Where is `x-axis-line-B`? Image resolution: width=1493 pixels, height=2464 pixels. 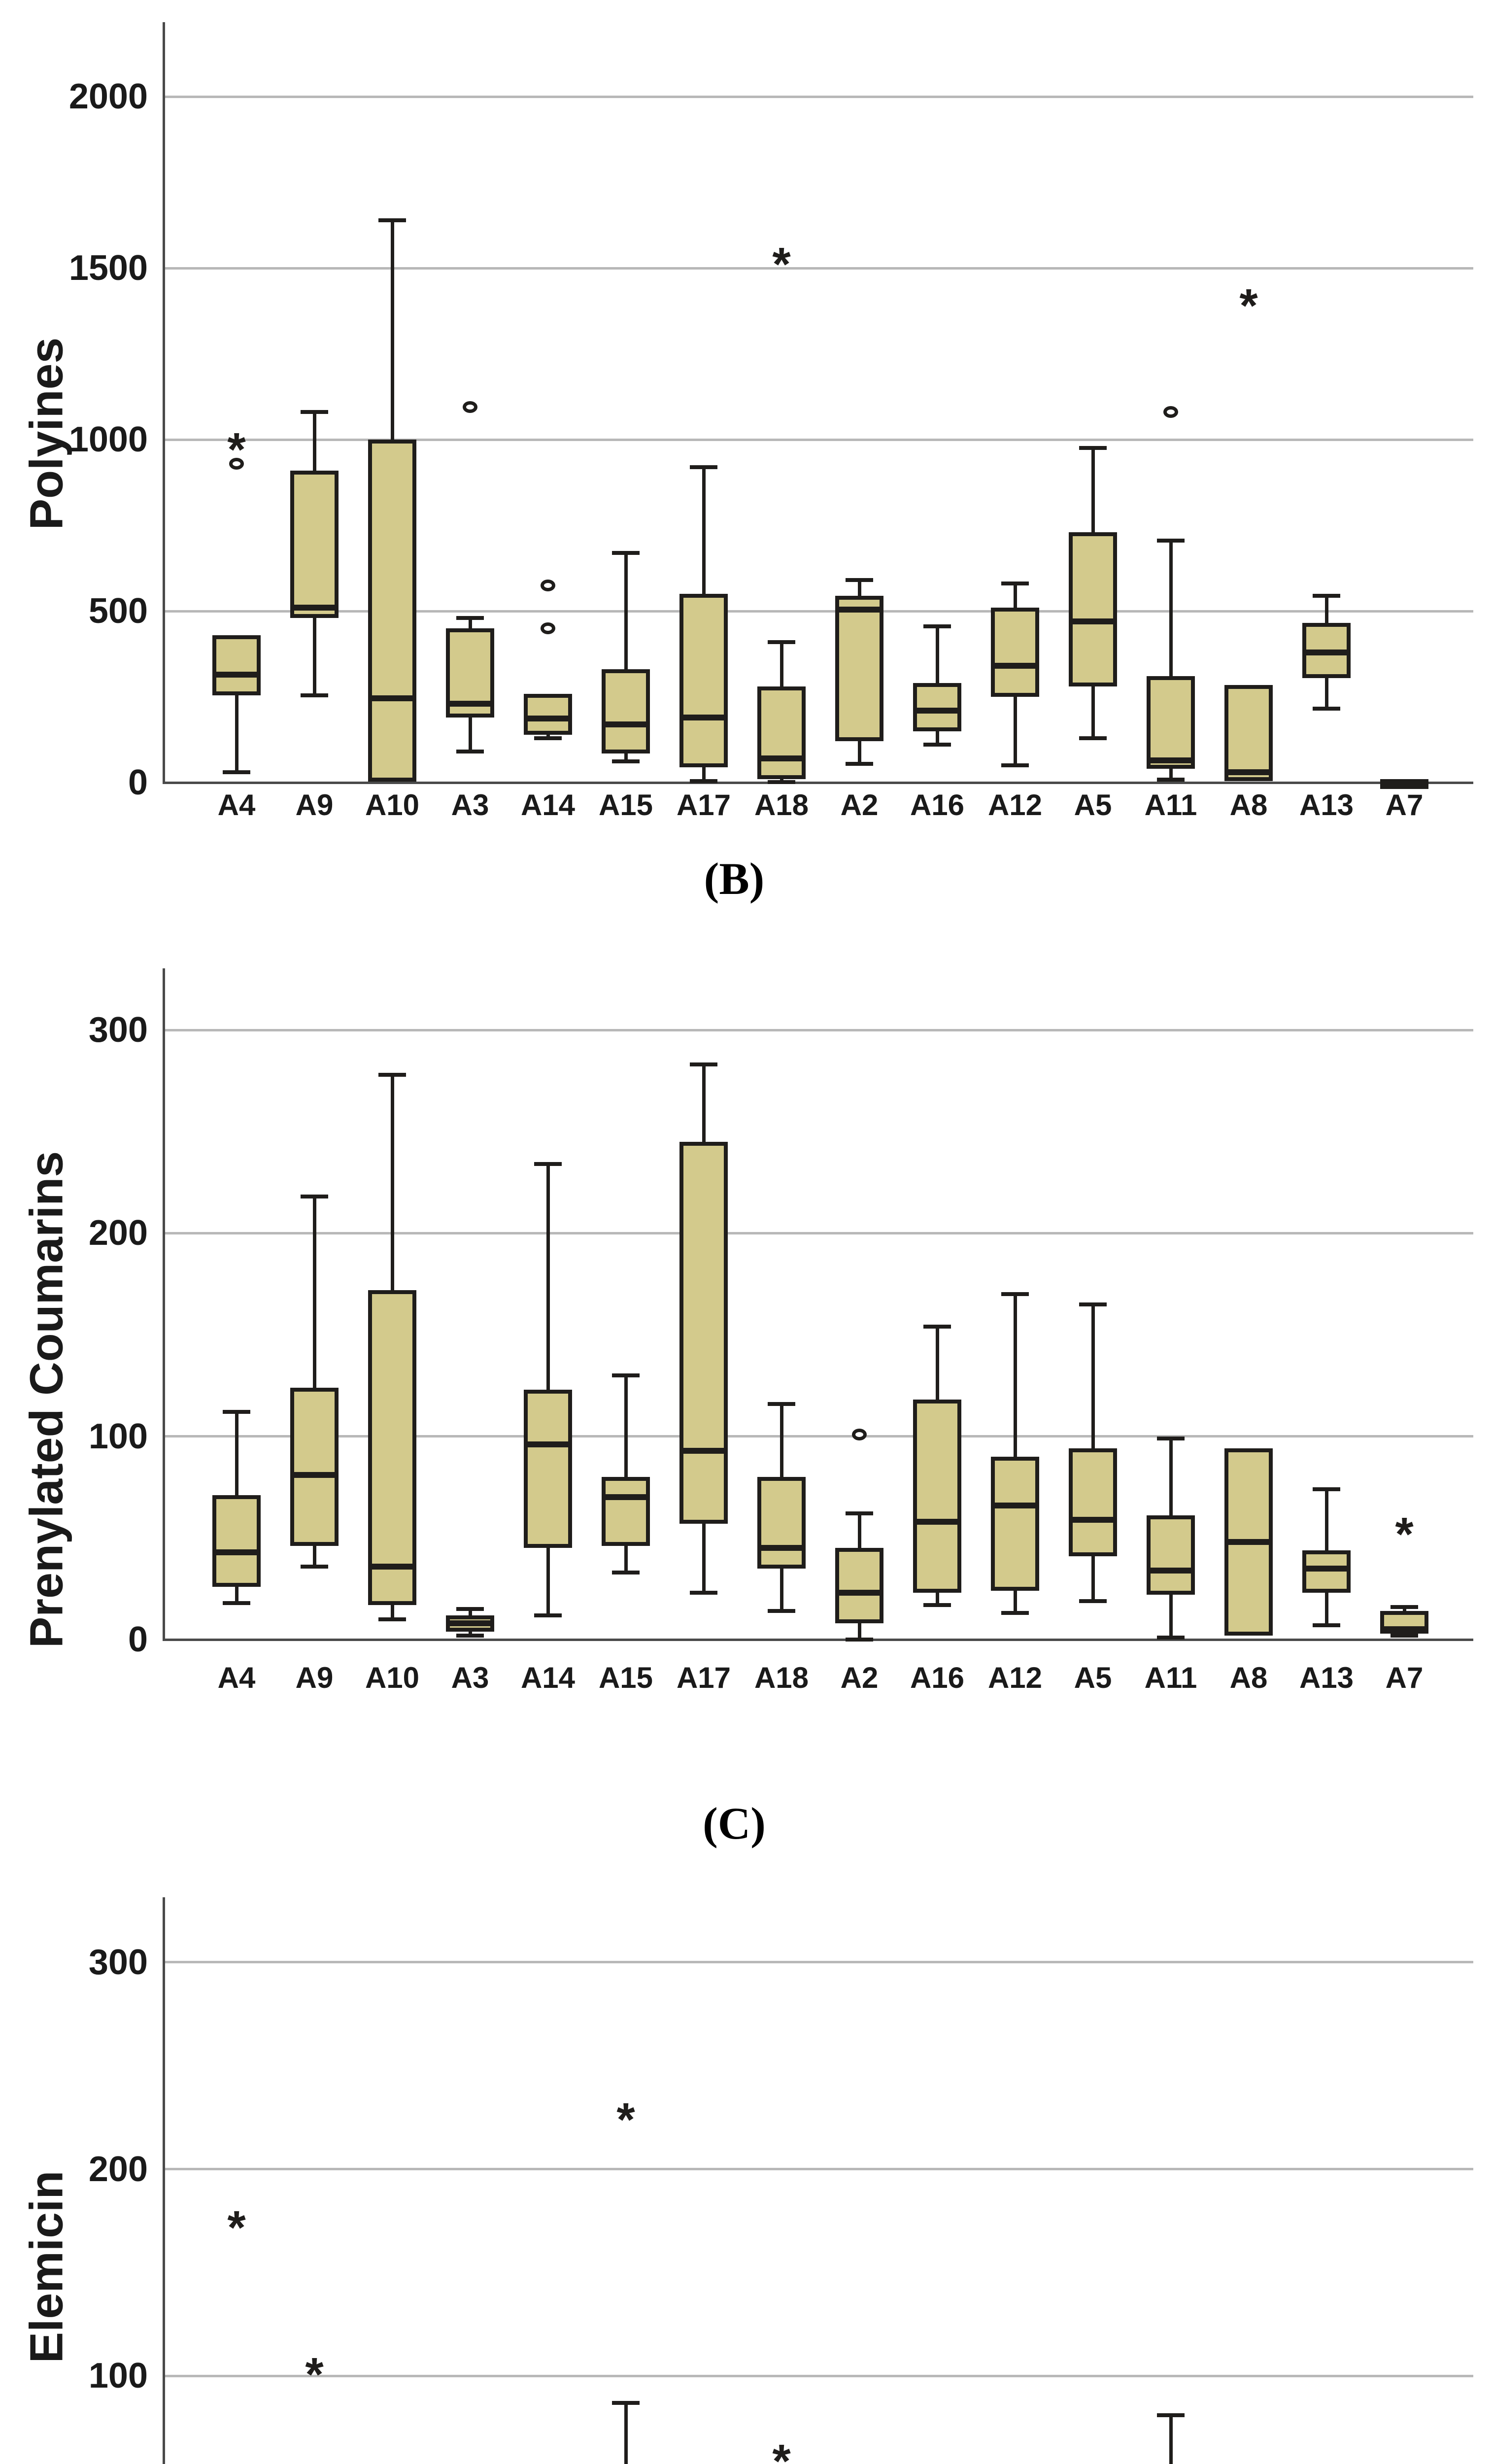 x-axis-line-B is located at coordinates (818, 783).